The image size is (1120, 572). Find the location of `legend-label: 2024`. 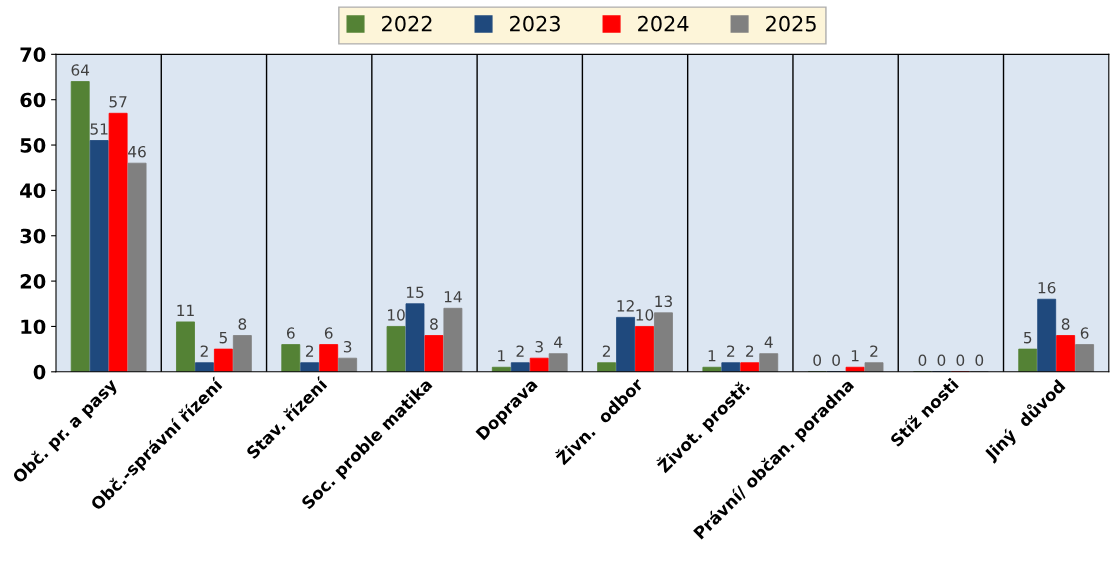

legend-label: 2024 is located at coordinates (663, 23).